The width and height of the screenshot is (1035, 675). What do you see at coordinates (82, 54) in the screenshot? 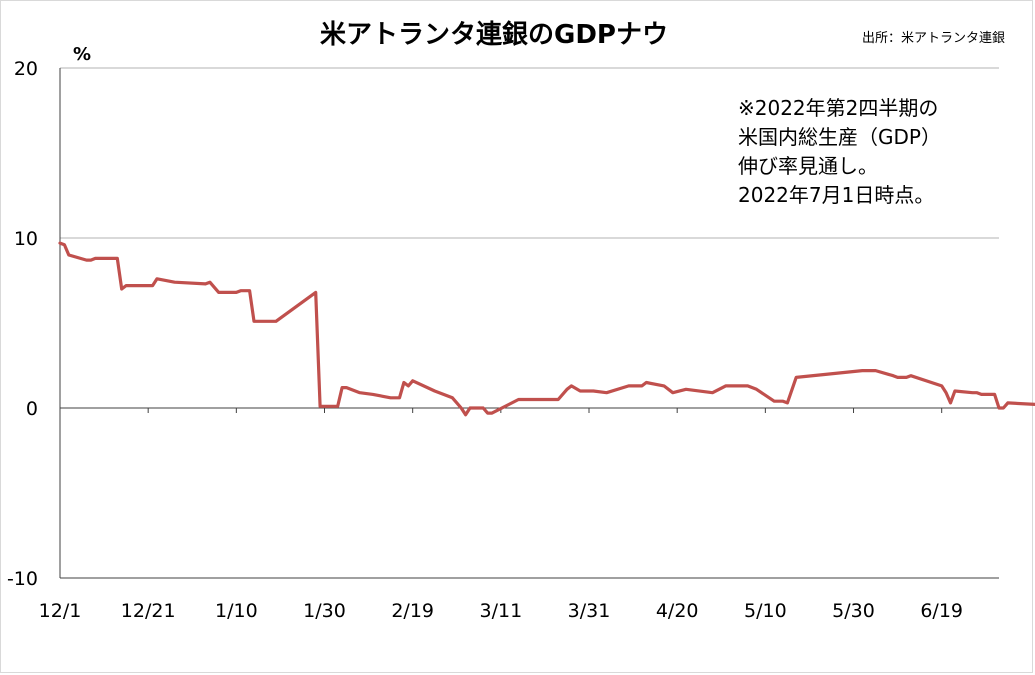
I see `y-axis-unit-label: %` at bounding box center [82, 54].